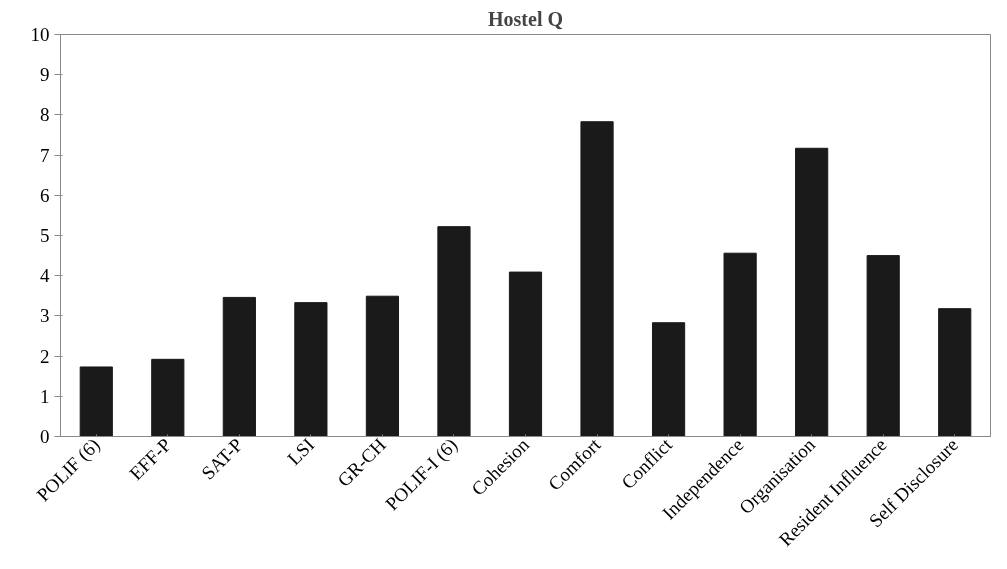 The image size is (1007, 569). I want to click on y-tick-label: 8, so click(45, 115).